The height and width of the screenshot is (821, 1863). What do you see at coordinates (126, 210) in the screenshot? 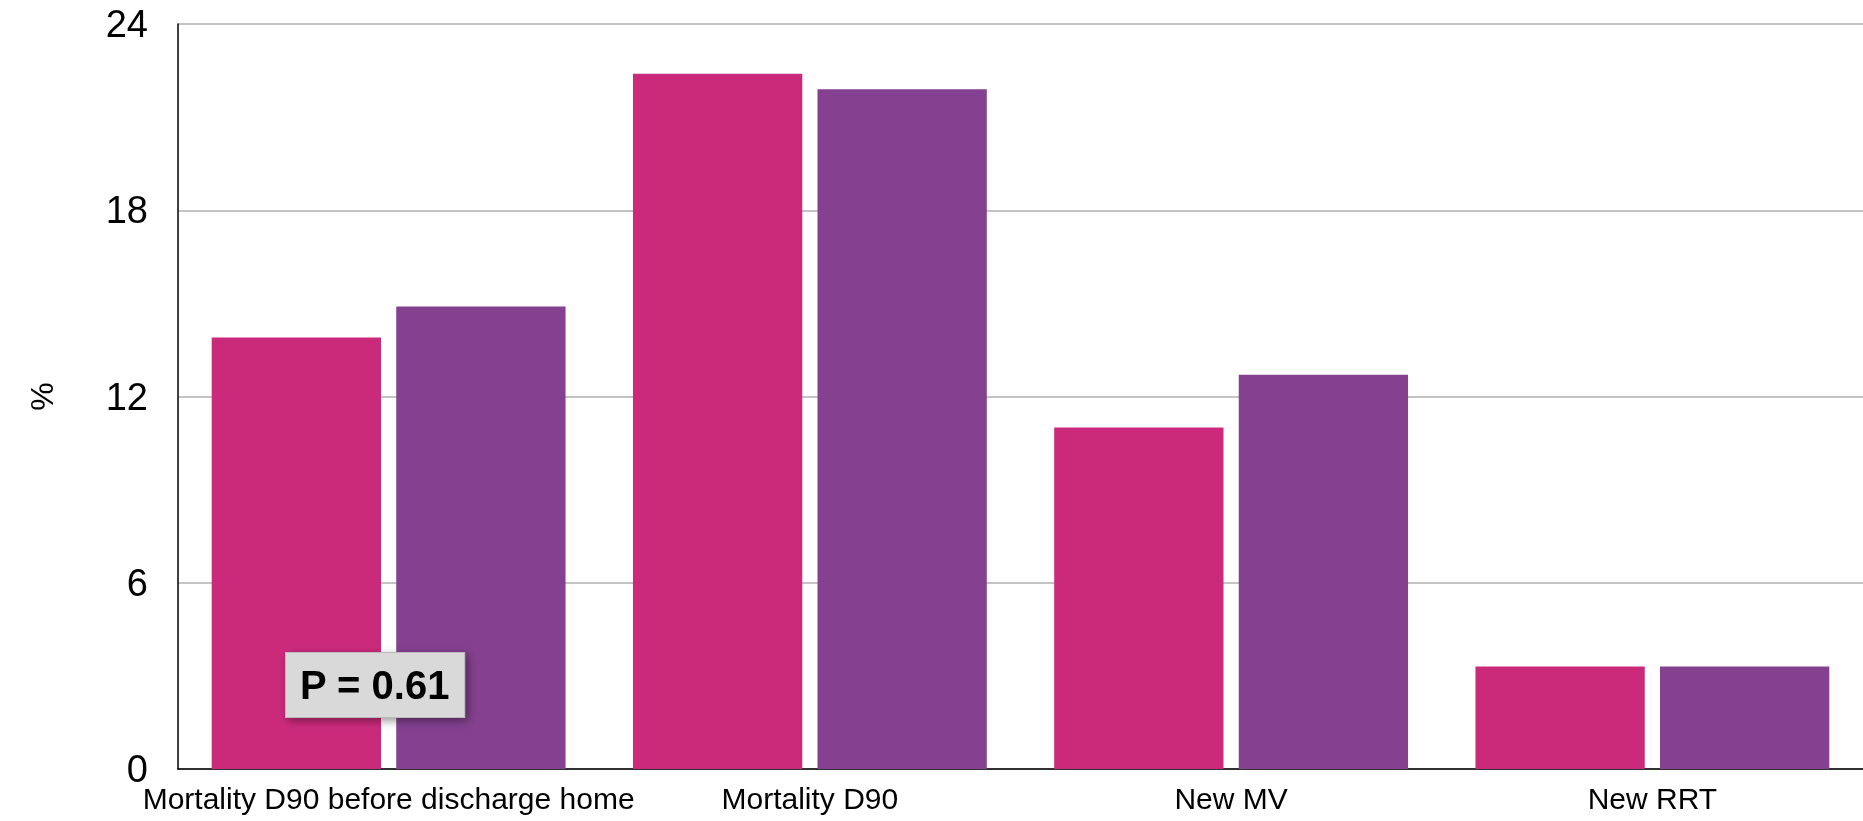
I see `y-tick-label: 18` at bounding box center [126, 210].